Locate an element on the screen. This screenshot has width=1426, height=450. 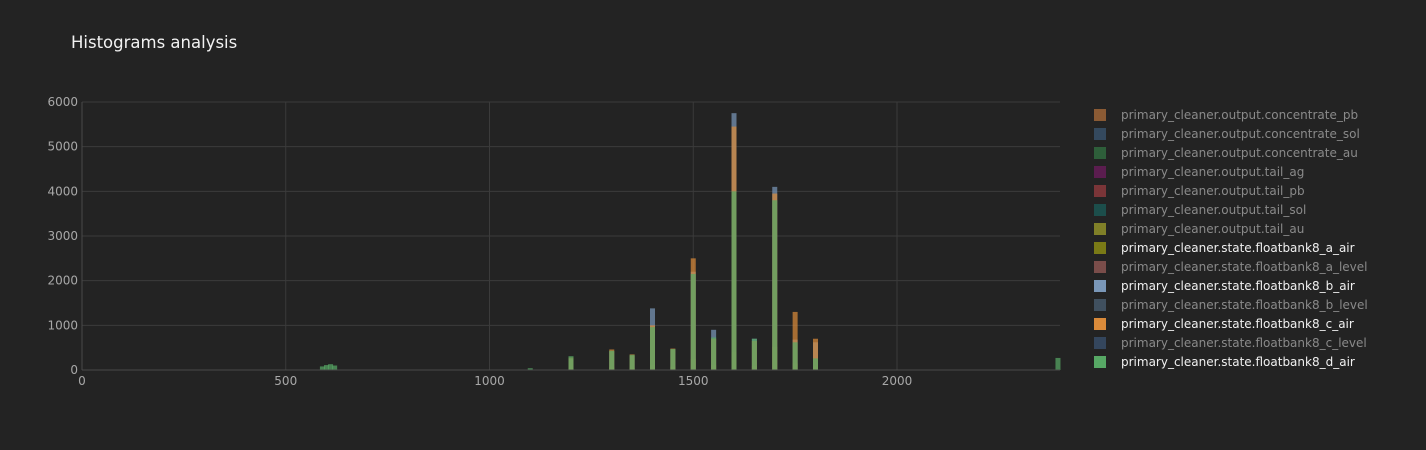
y-tick-label: 3000 is located at coordinates (62, 236).